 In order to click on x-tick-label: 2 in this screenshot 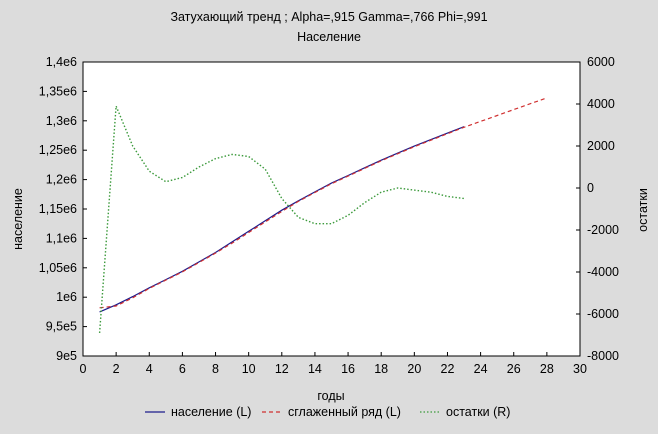, I will do `click(116, 369)`.